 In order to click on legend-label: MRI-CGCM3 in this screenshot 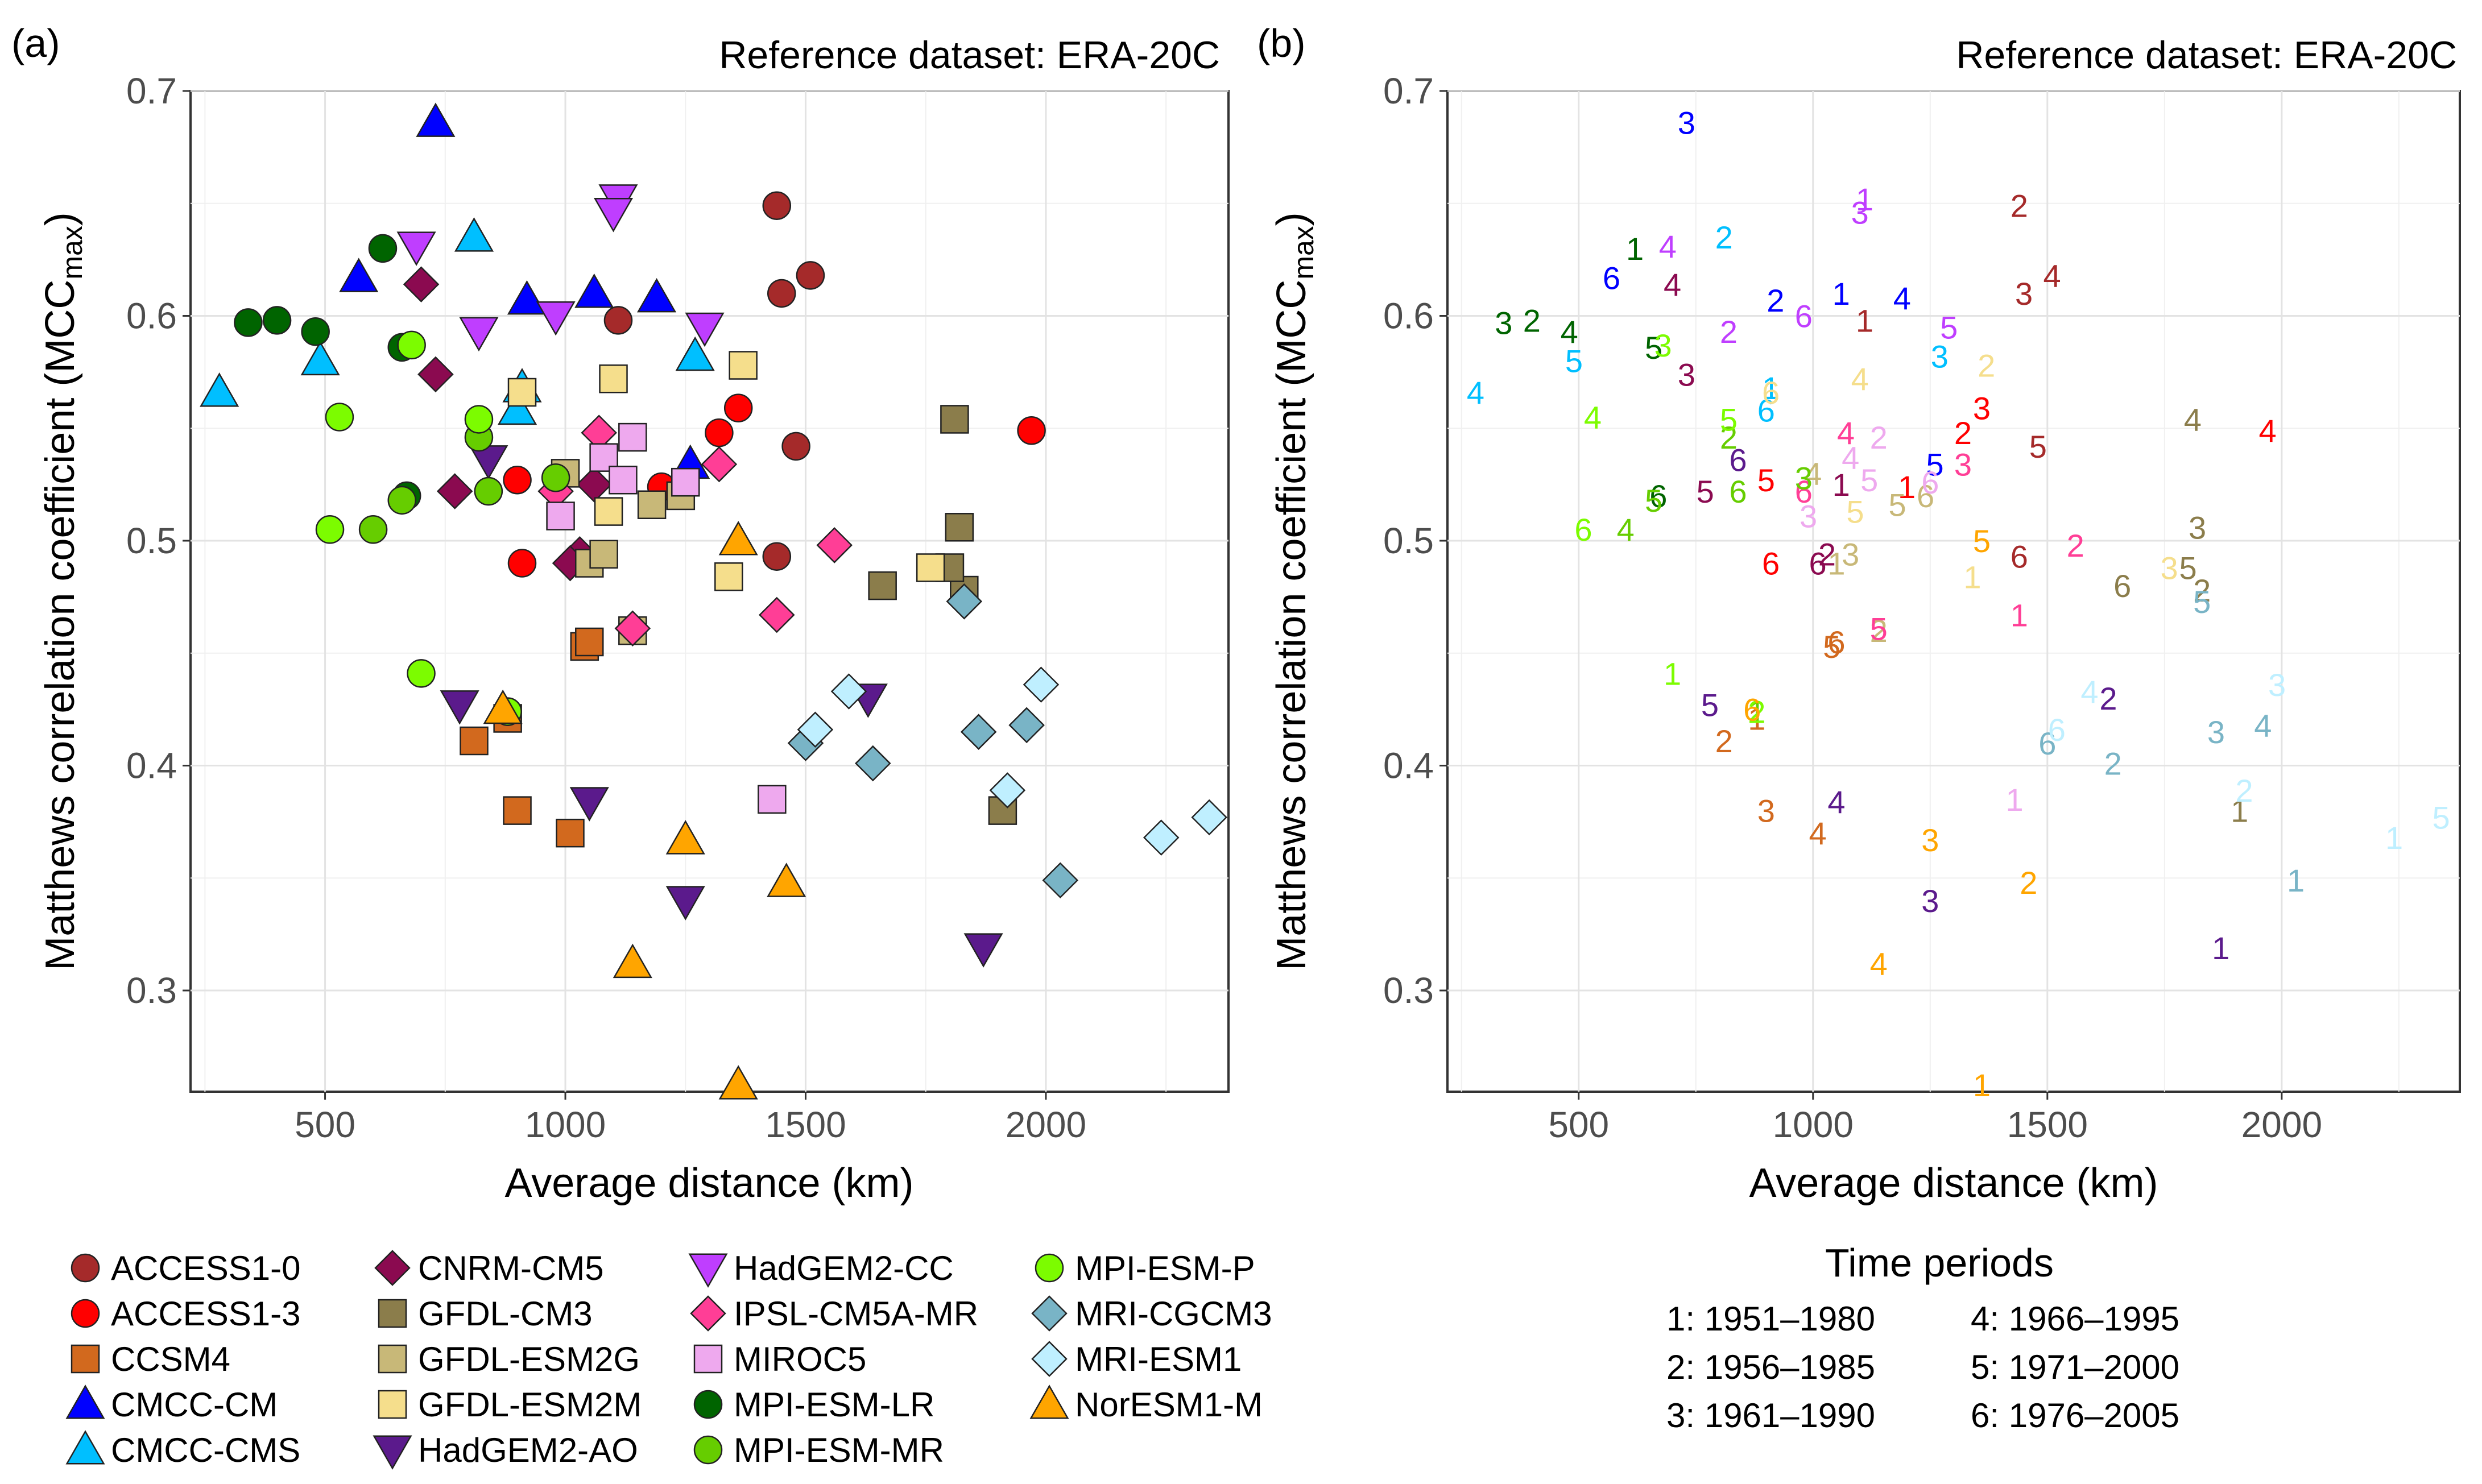, I will do `click(1173, 1314)`.